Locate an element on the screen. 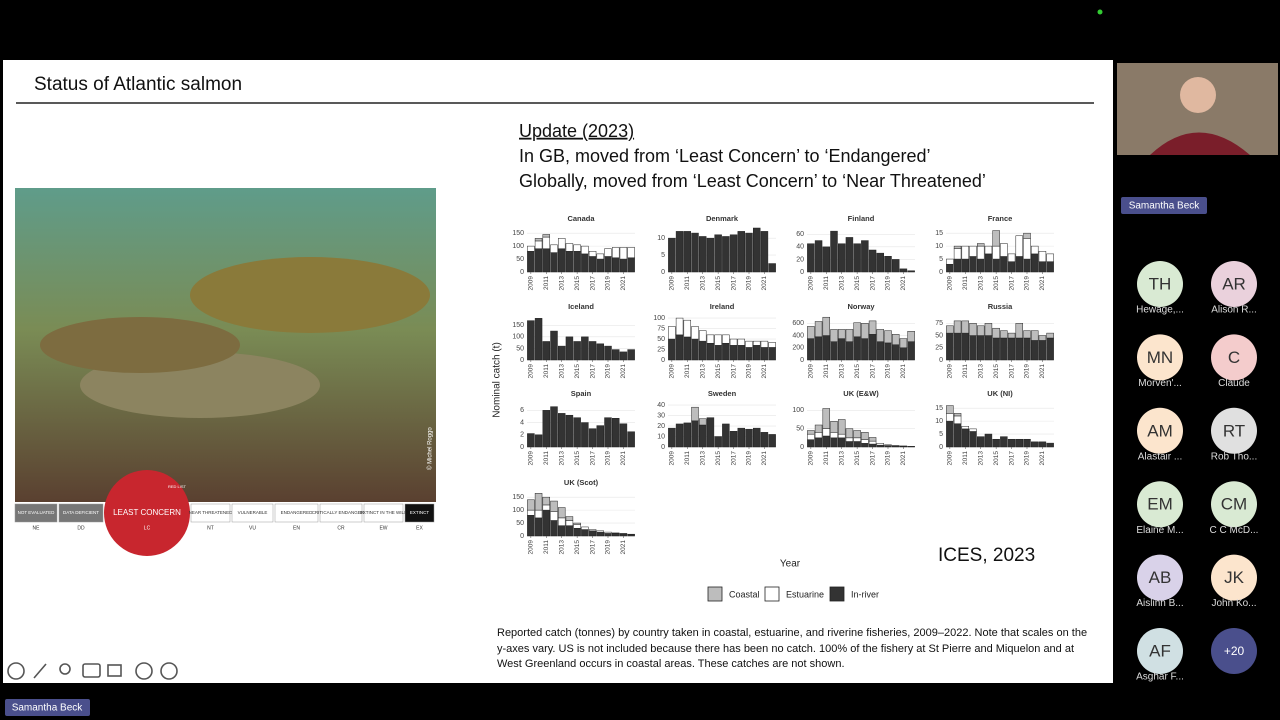  footer-speaker: Samantha Beck is located at coordinates (48, 708).